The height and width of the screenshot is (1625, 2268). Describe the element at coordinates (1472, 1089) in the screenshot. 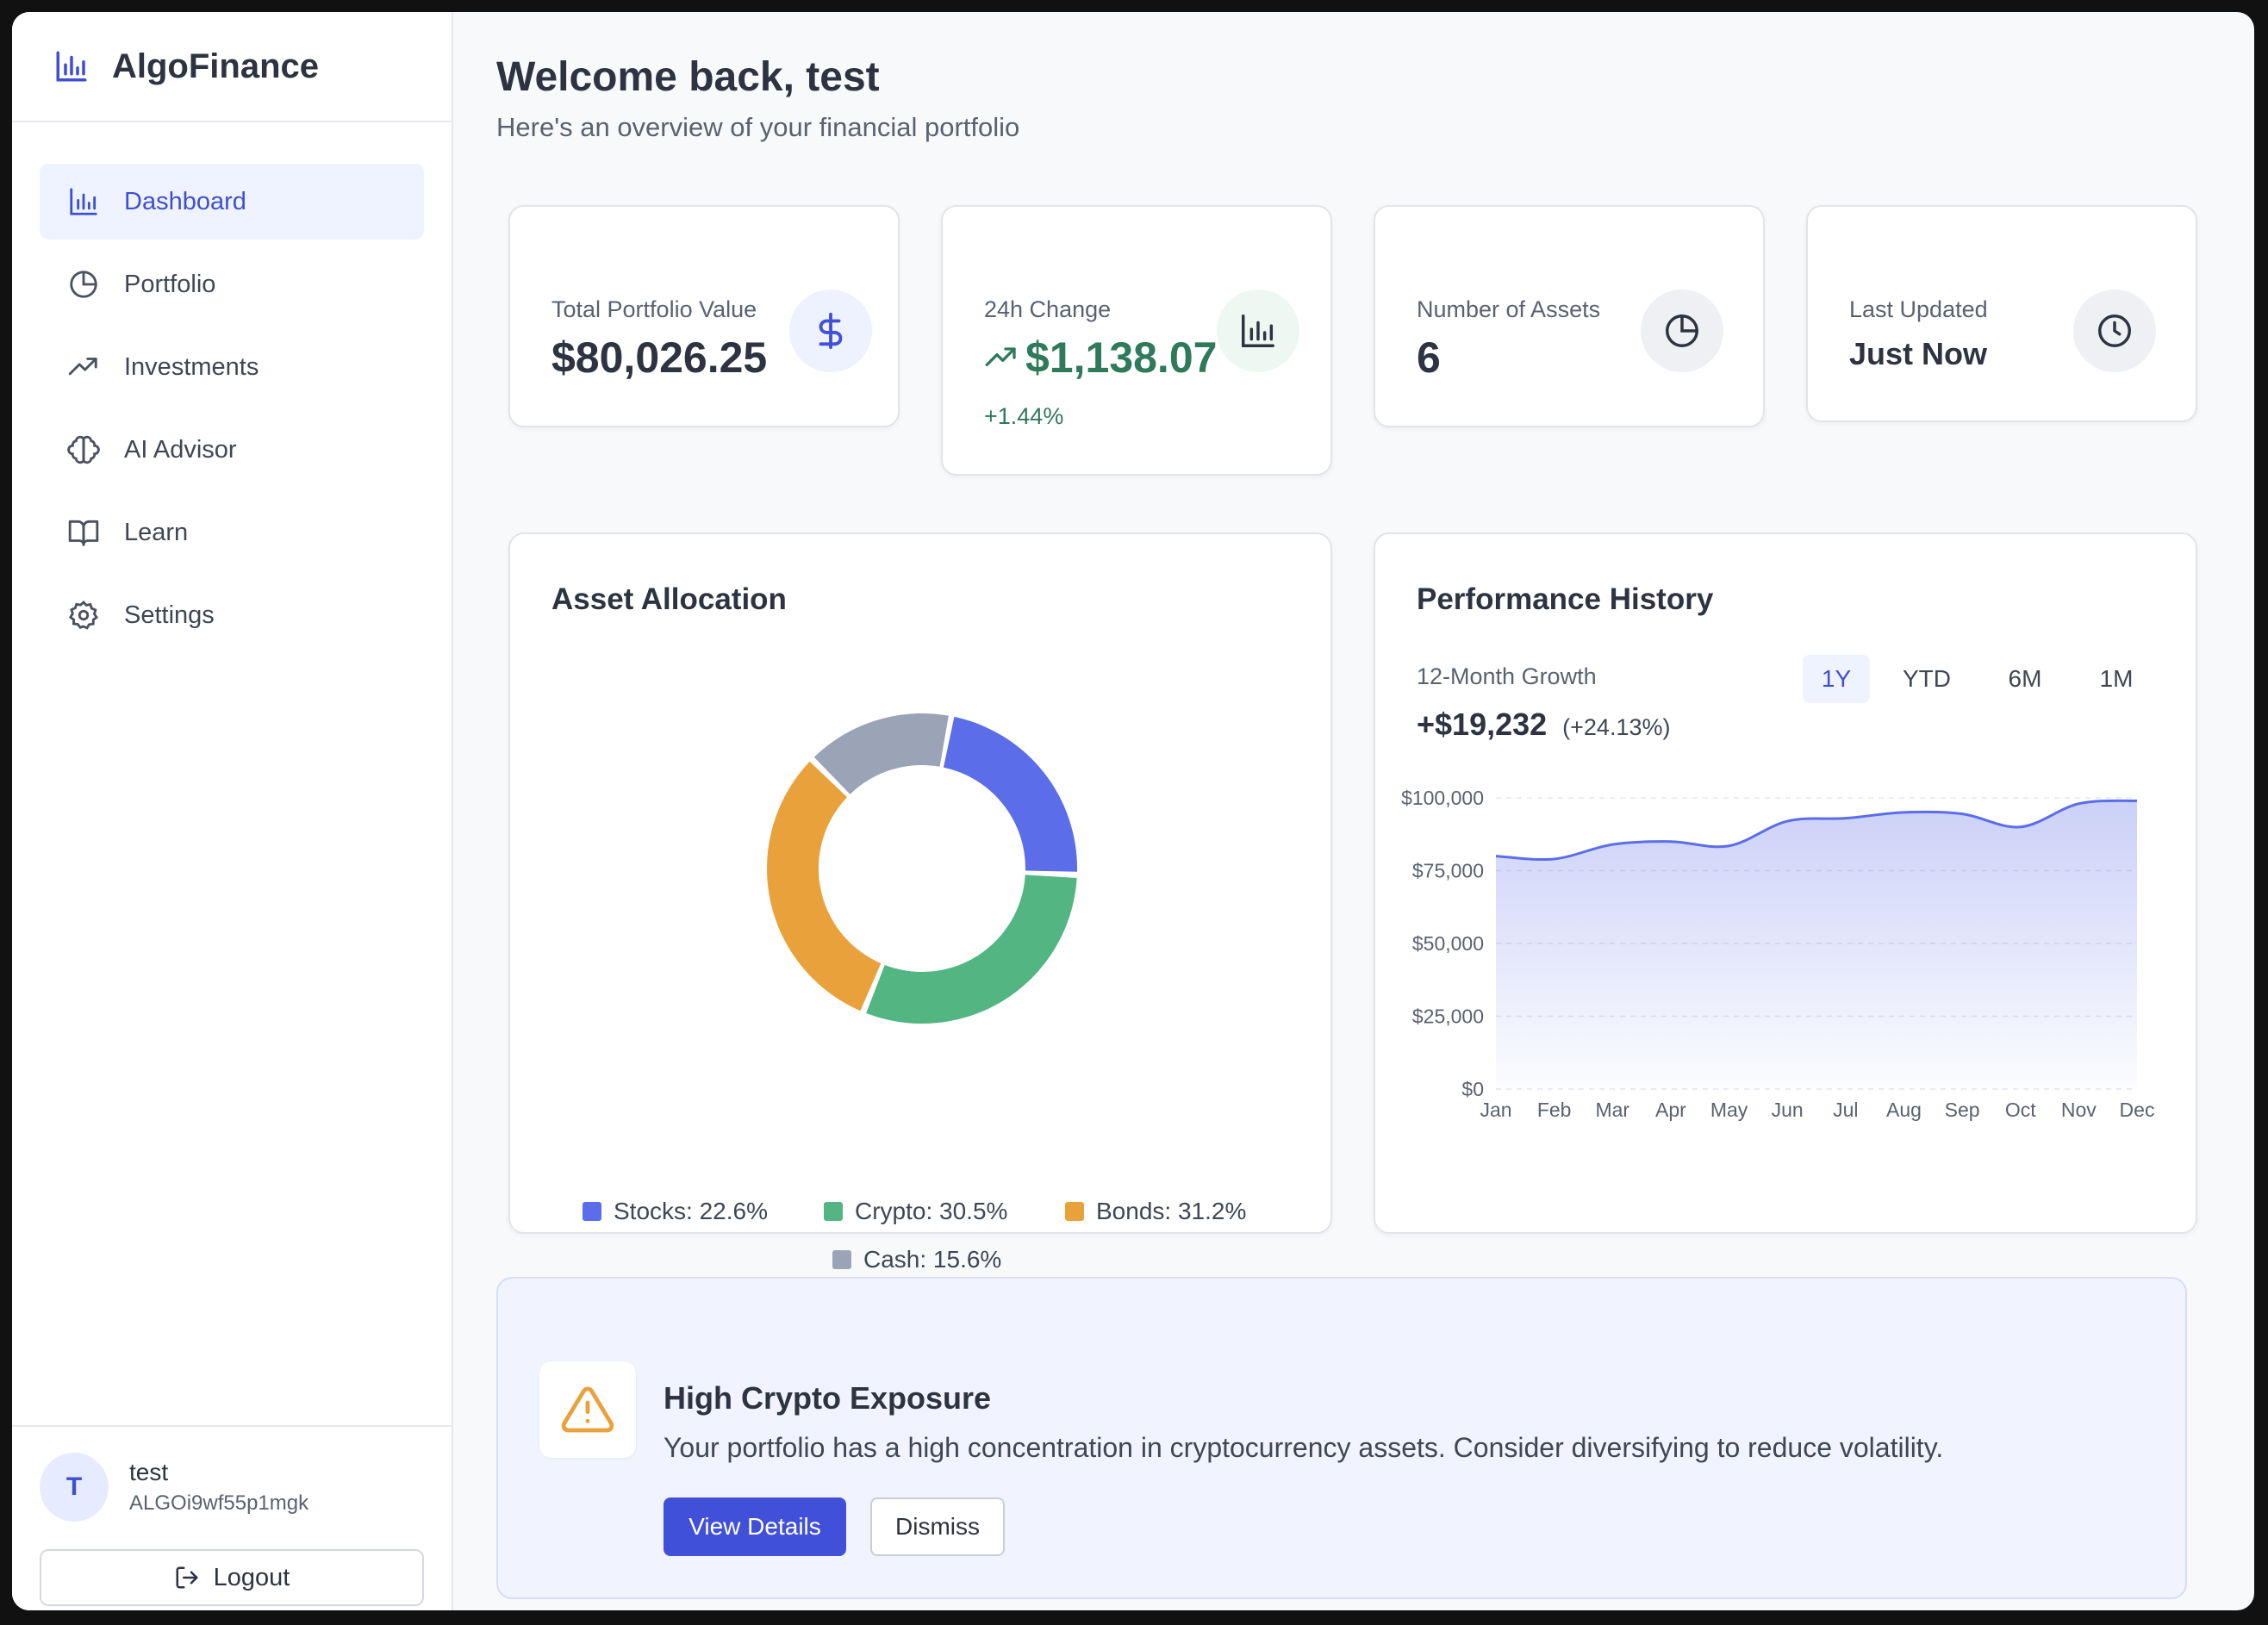

I see `y-tick-label: $0` at that location.